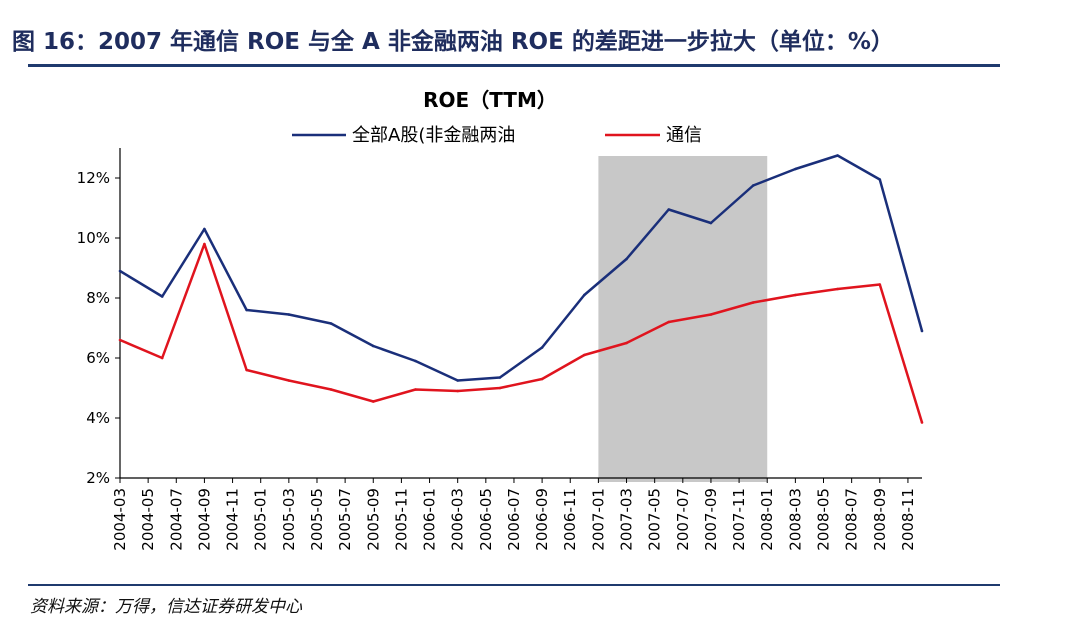 The image size is (1080, 634). I want to click on chart-title: ROE（TTM）, so click(490, 100).